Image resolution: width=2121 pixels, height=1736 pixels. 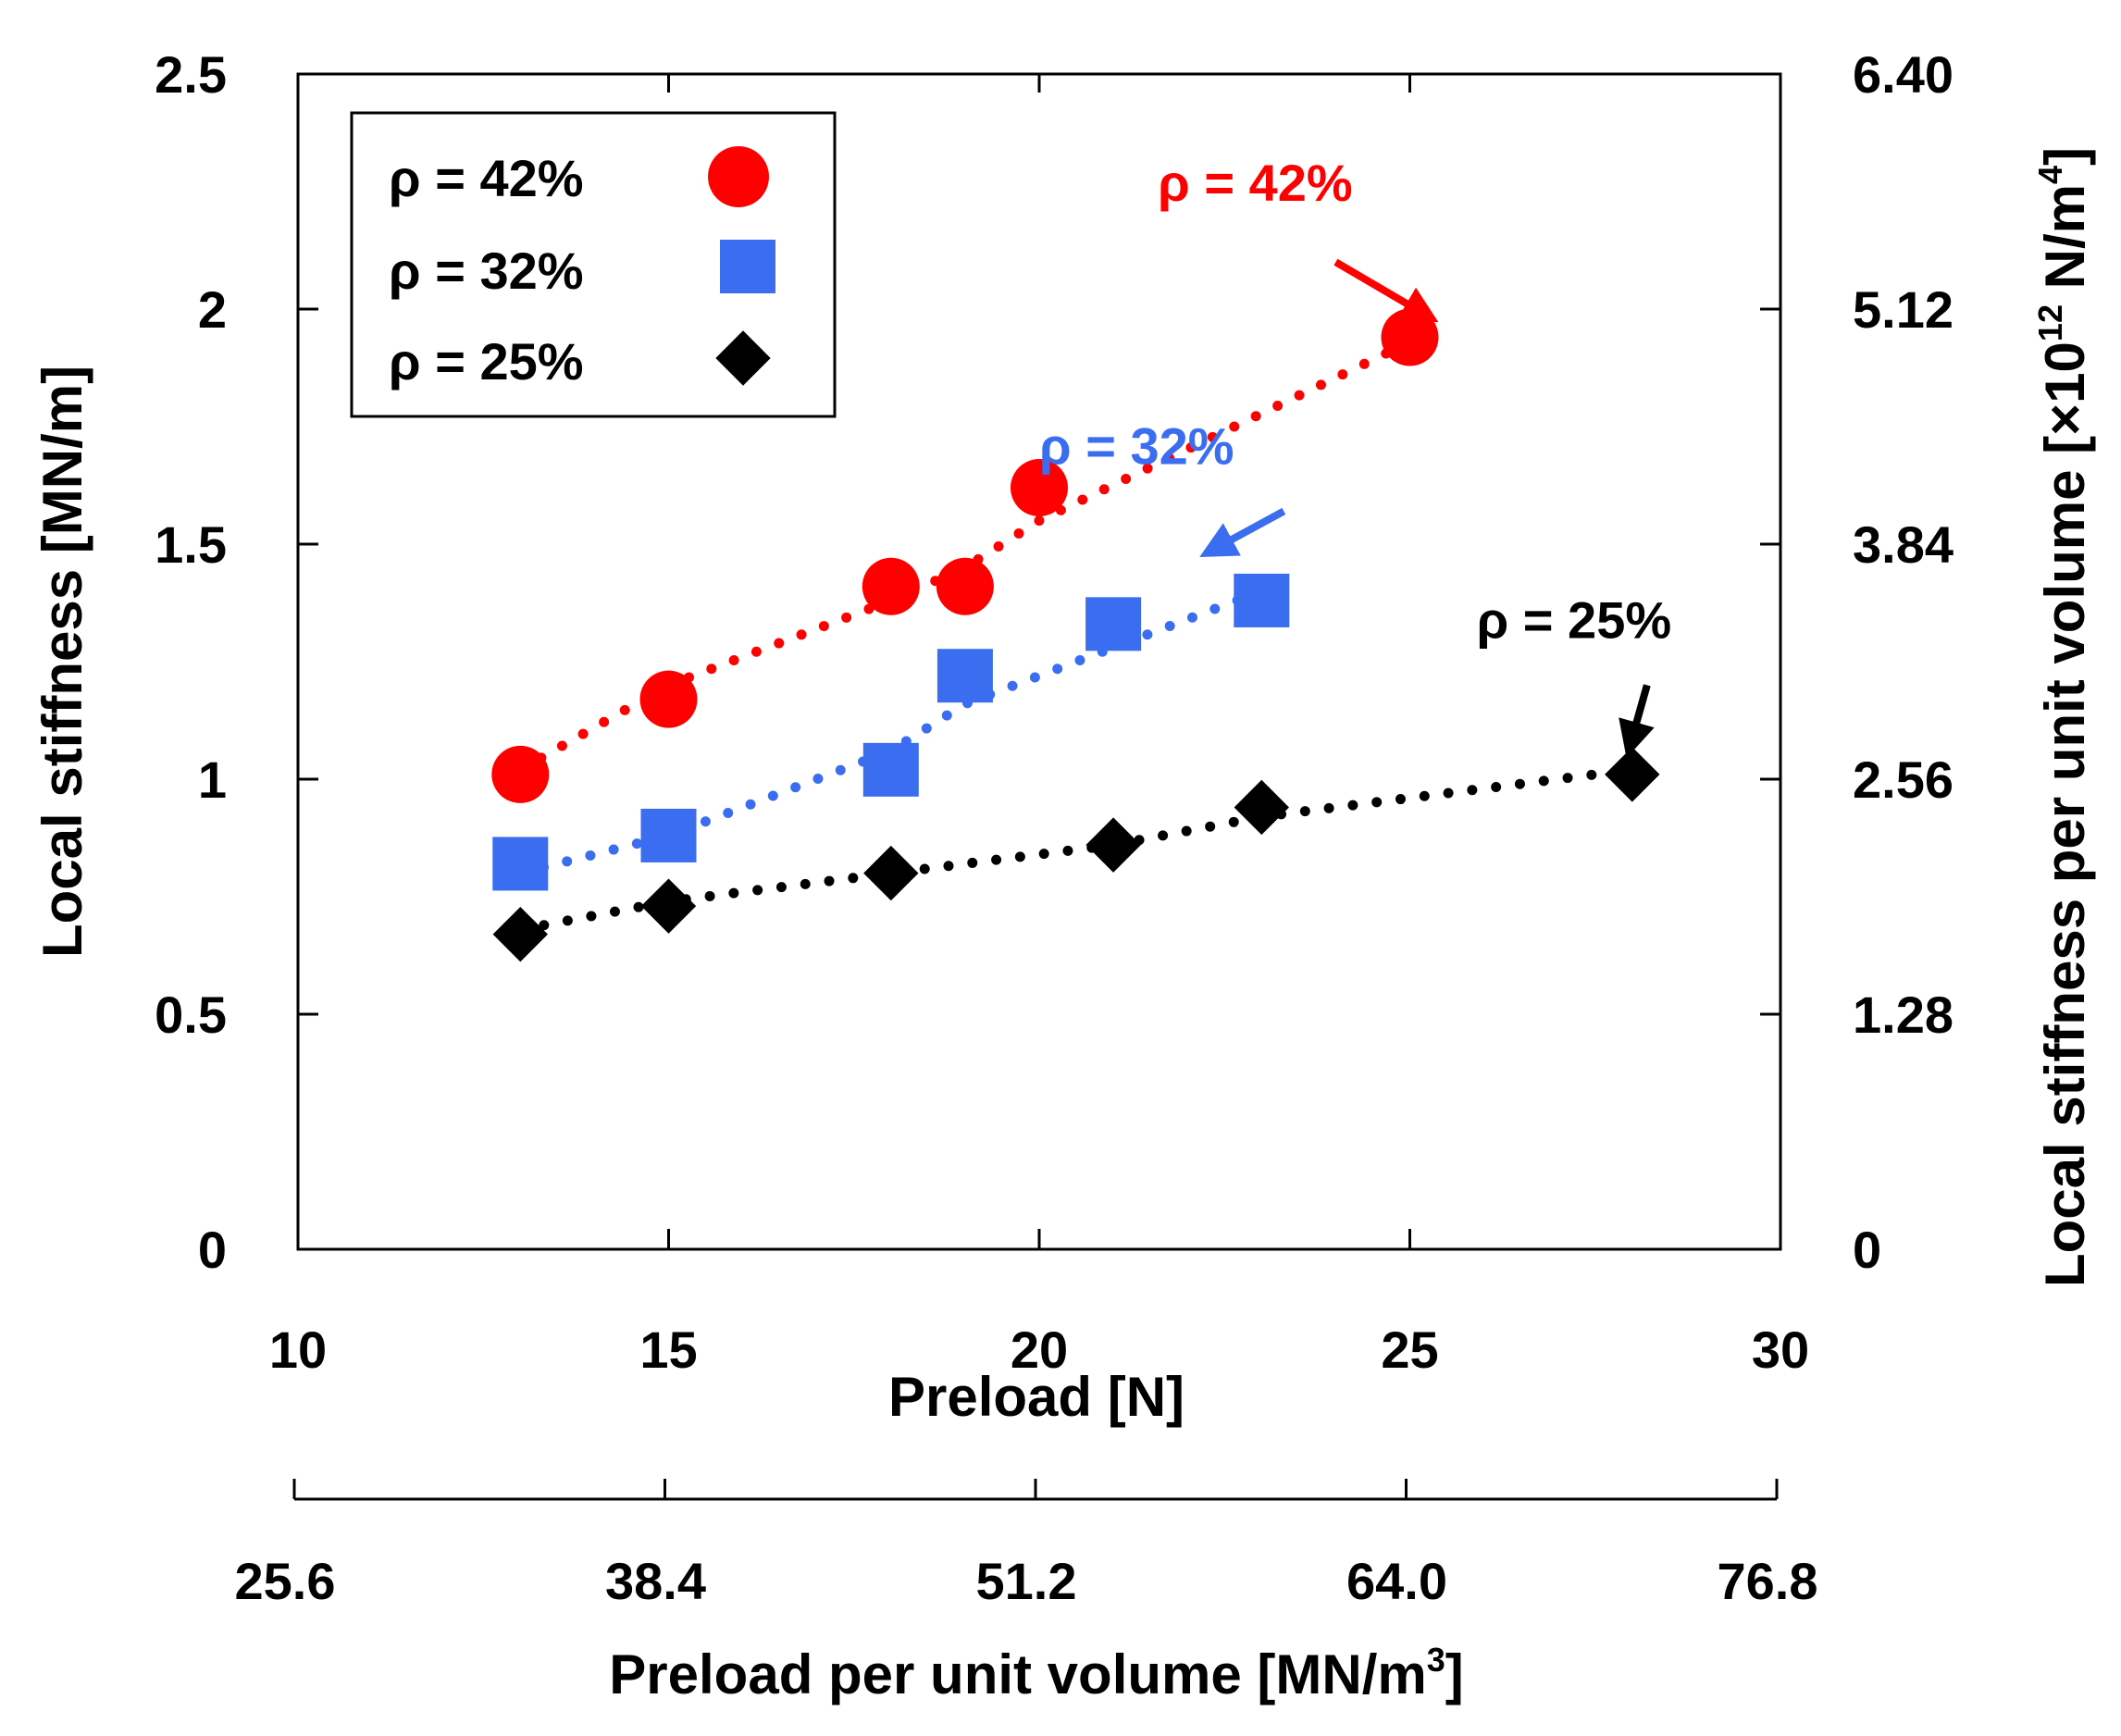 I want to click on y-axis-title: Local stiffness [MN/m], so click(x=62, y=662).